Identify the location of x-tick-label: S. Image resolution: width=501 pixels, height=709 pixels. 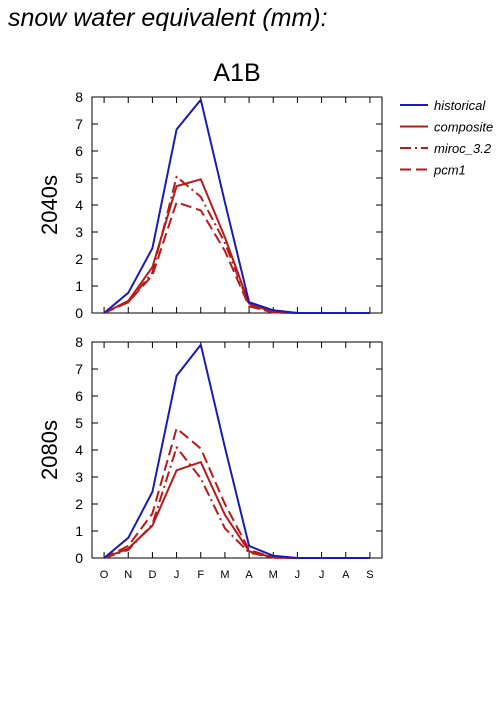
(369, 575).